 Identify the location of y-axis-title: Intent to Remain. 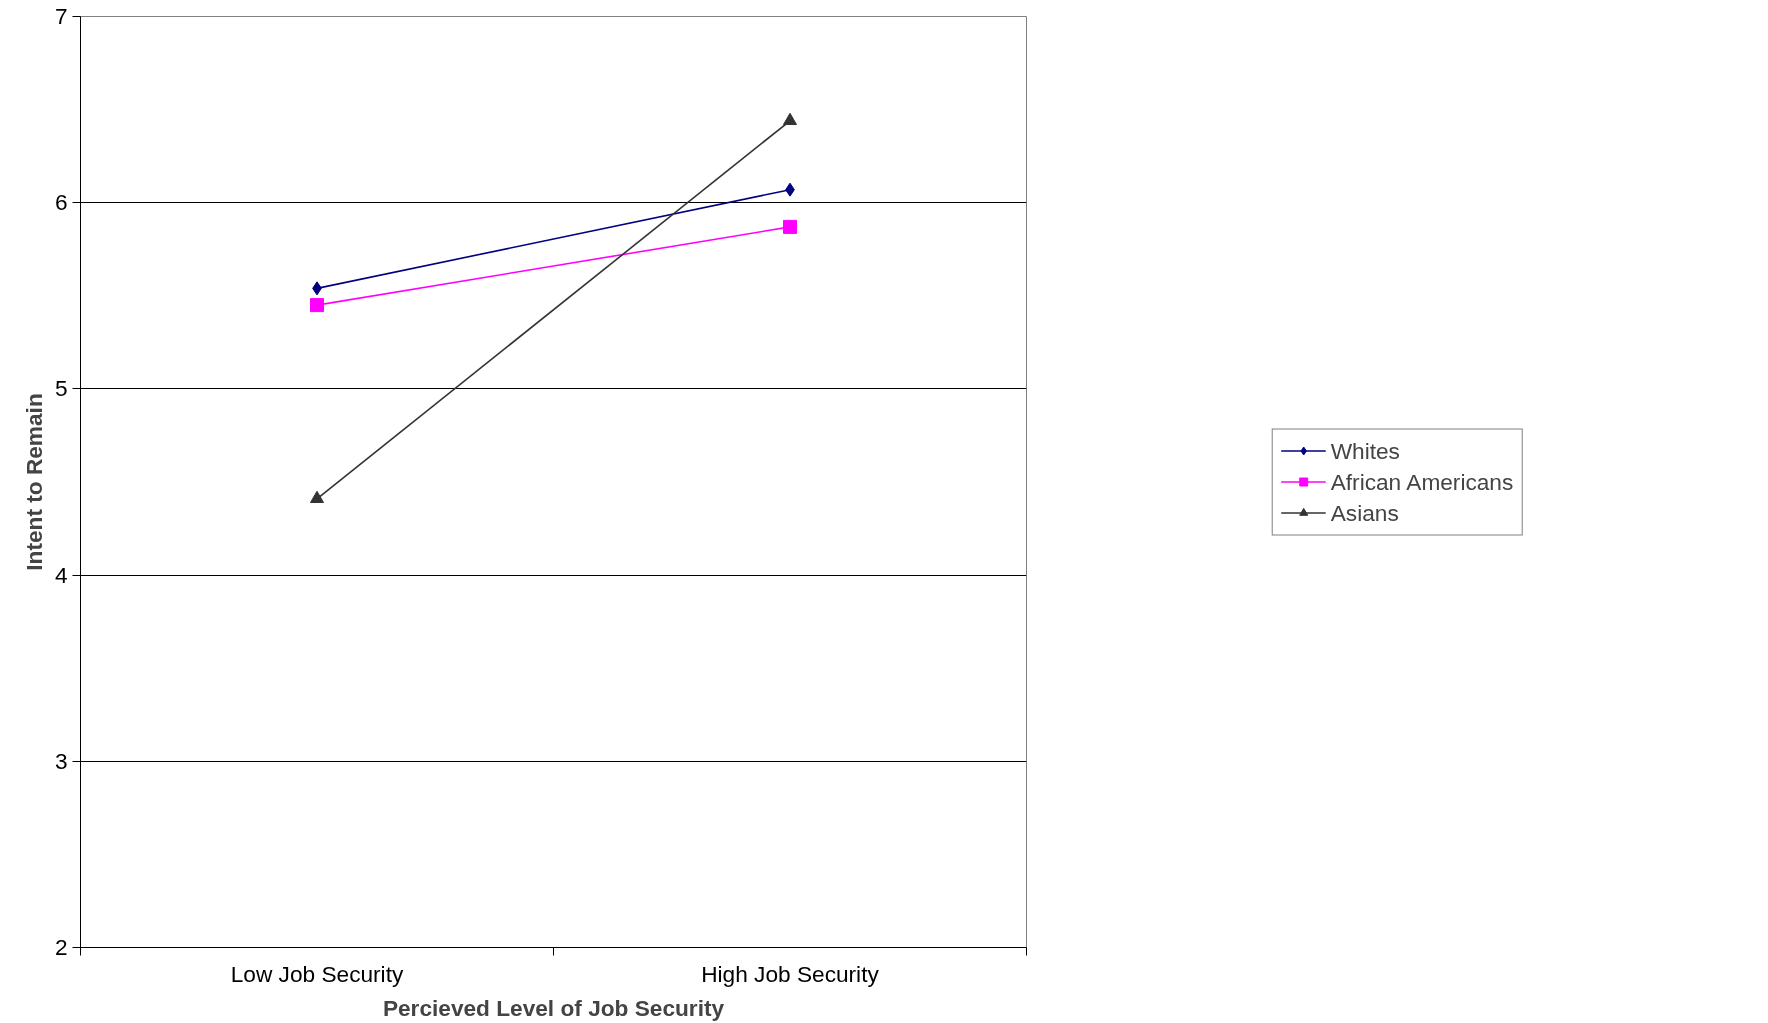
(33, 482).